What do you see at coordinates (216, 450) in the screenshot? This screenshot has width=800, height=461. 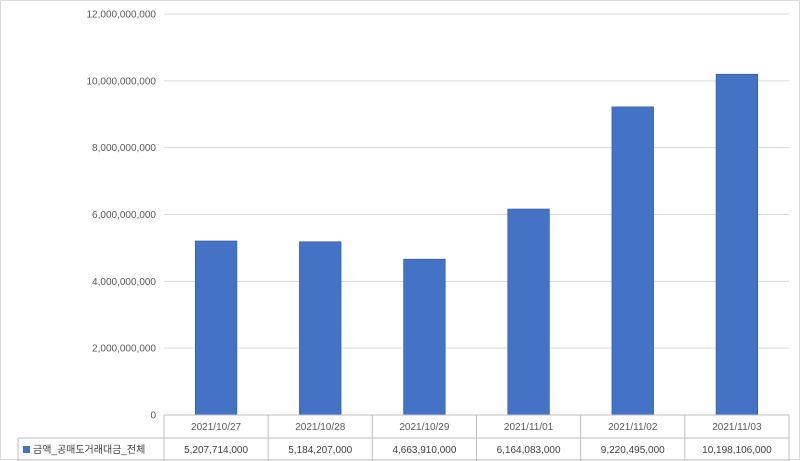 I see `data-label: 5,207,714,000` at bounding box center [216, 450].